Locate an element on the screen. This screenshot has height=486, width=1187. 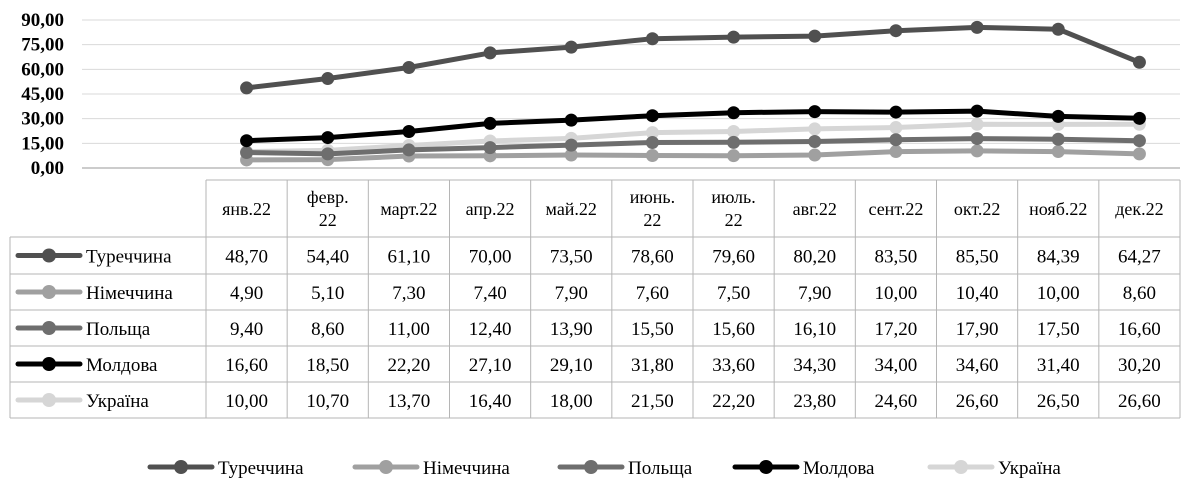
table-cell-value: 5,10 is located at coordinates (327, 293).